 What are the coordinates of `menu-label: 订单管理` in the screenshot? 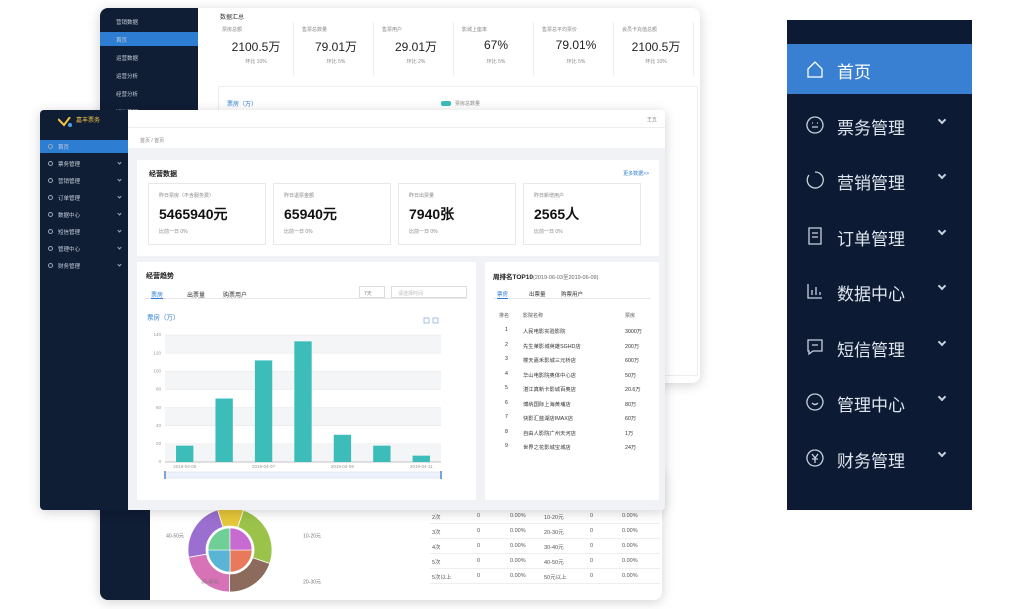 It's located at (69, 199).